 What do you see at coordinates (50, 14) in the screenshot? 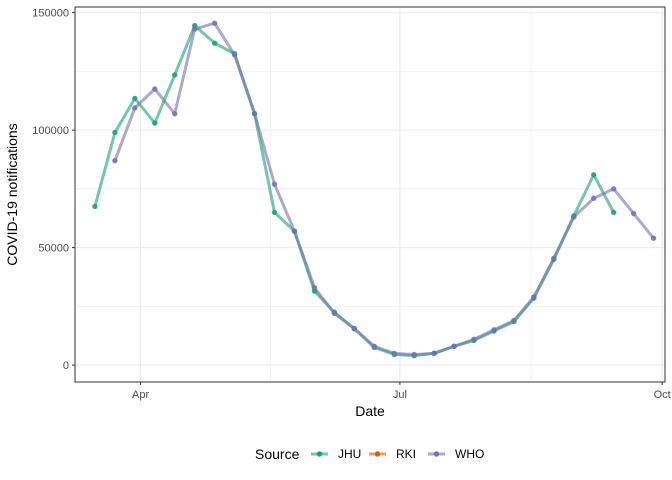
I see `y-tick-label: 150000` at bounding box center [50, 14].